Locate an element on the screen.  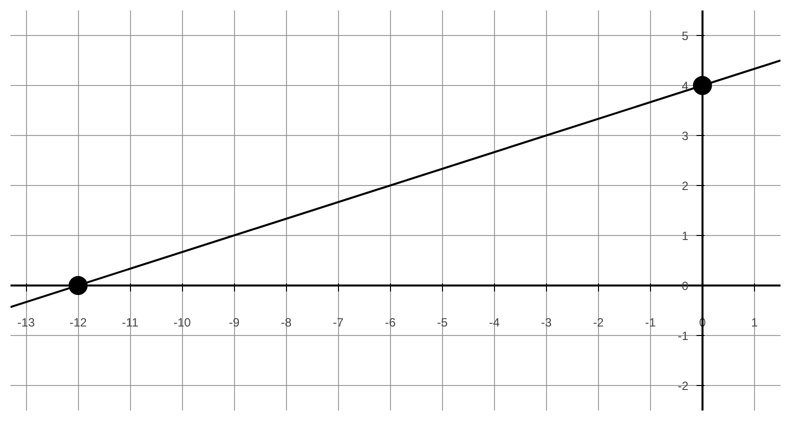
x-tick-label: -2 is located at coordinates (598, 323).